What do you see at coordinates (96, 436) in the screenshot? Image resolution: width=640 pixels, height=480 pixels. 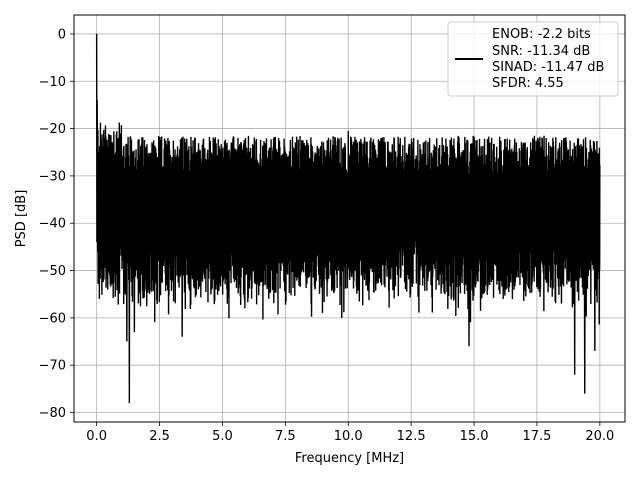 I see `x-tick-label: 0.0` at bounding box center [96, 436].